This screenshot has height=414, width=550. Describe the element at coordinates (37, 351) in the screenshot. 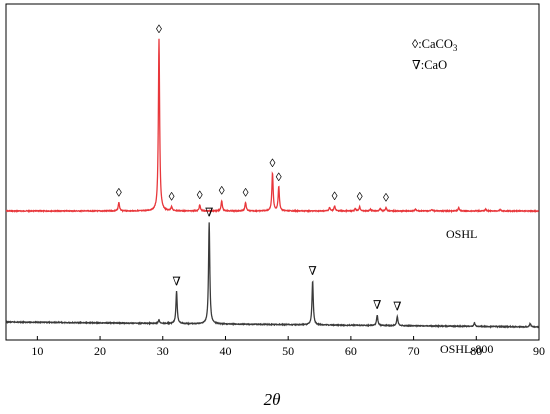

I see `x-tick-label: 10` at that location.